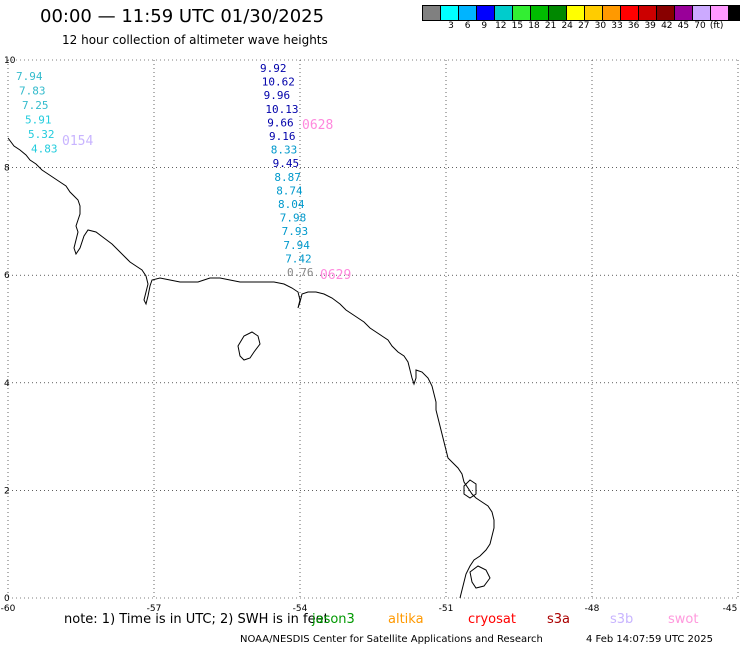  I want to click on wave-height-value: 10.62, so click(278, 82).